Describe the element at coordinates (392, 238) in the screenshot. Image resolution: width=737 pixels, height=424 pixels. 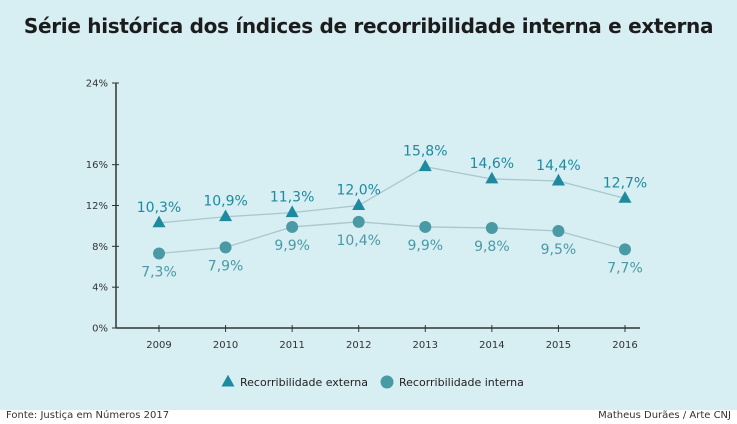
I see `interna-line` at that location.